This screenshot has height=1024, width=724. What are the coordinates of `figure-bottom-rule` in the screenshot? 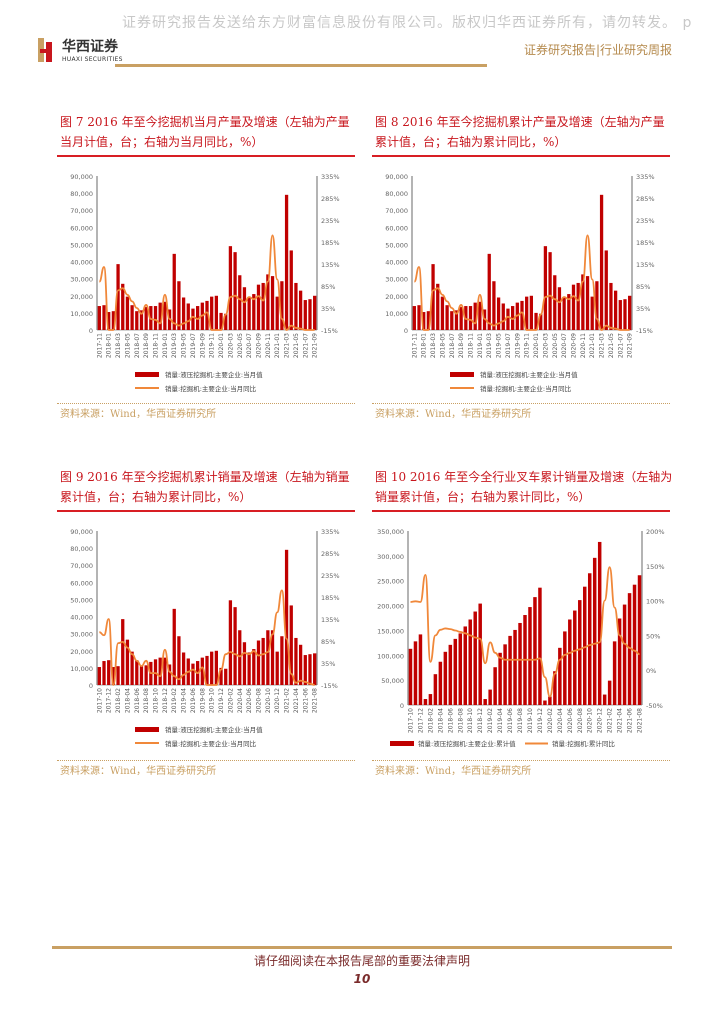 It's located at (521, 404).